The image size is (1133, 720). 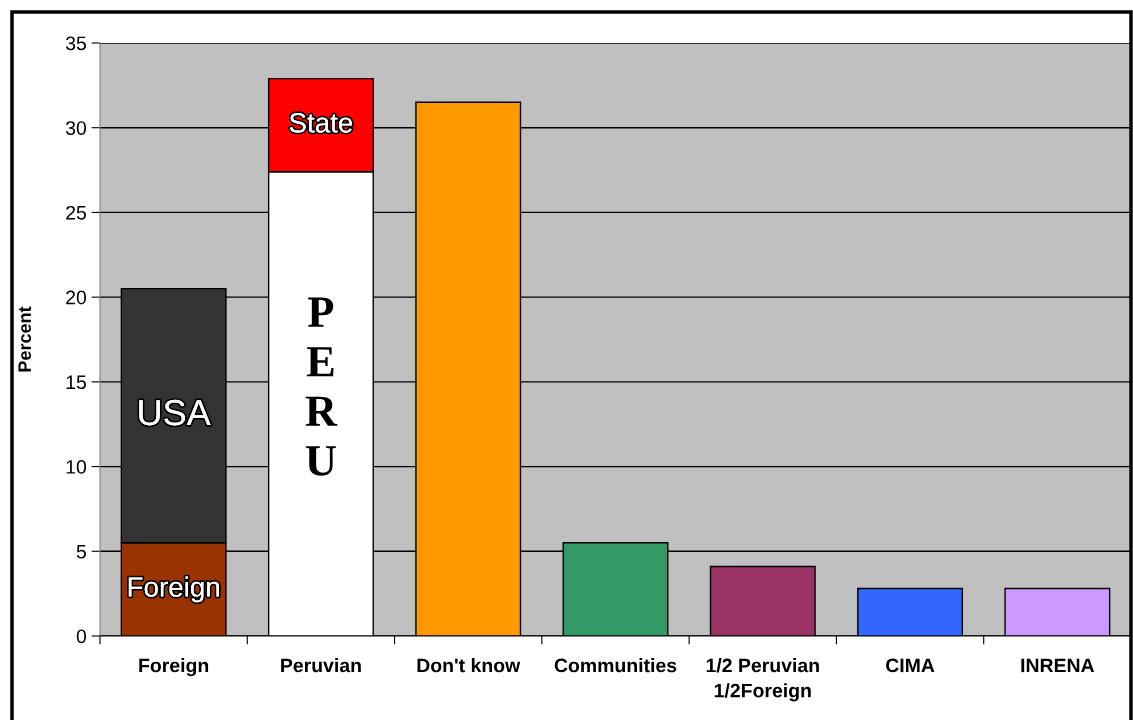 I want to click on y-tick-label: 30, so click(x=76, y=128).